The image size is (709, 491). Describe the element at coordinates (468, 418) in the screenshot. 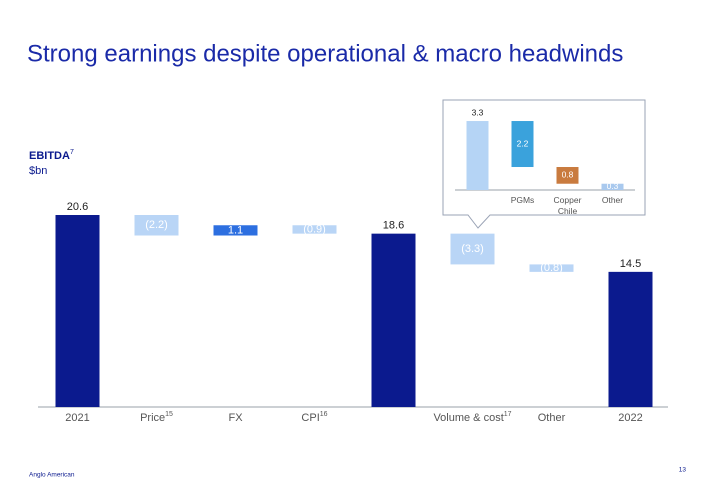

I see `category-text: Volume & cost` at that location.